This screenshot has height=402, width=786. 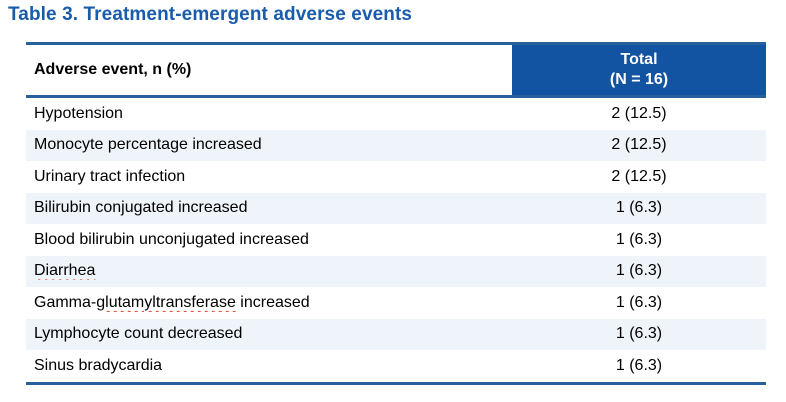 What do you see at coordinates (639, 60) in the screenshot?
I see `header-total-label: Total` at bounding box center [639, 60].